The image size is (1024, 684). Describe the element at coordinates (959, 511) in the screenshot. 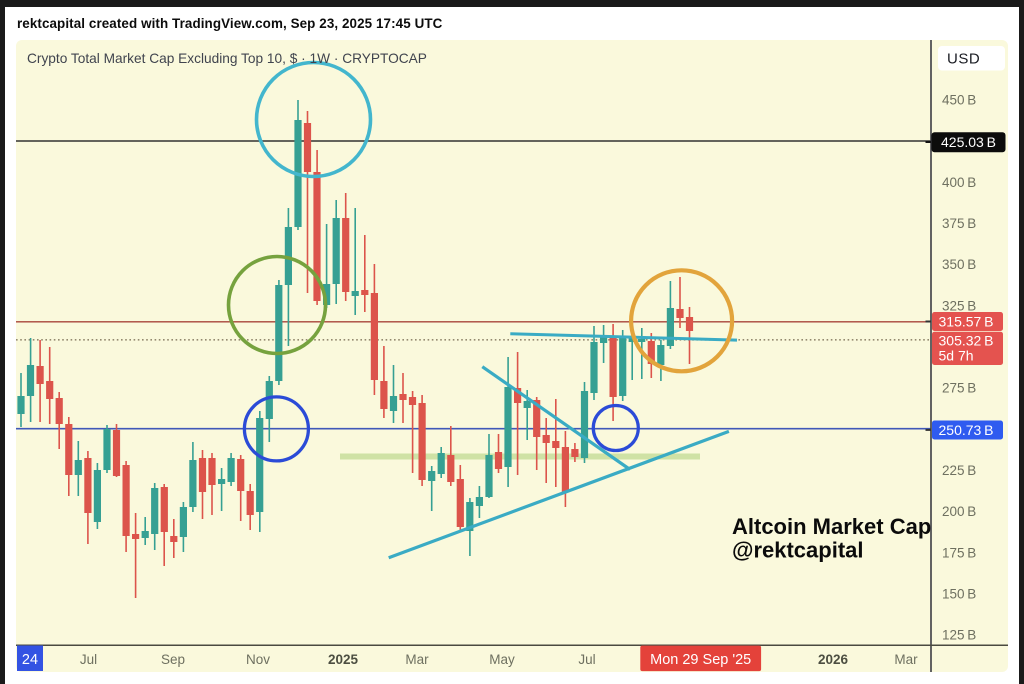

I see `svg-text: 200 B` at that location.